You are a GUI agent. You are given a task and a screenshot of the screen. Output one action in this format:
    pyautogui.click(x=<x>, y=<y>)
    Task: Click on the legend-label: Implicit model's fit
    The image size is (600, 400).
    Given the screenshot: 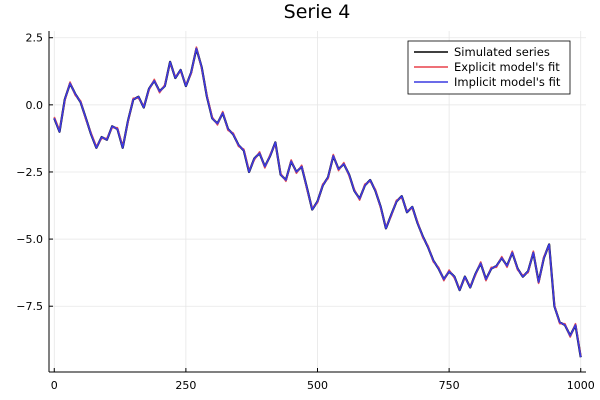 What is the action you would take?
    pyautogui.click(x=507, y=82)
    